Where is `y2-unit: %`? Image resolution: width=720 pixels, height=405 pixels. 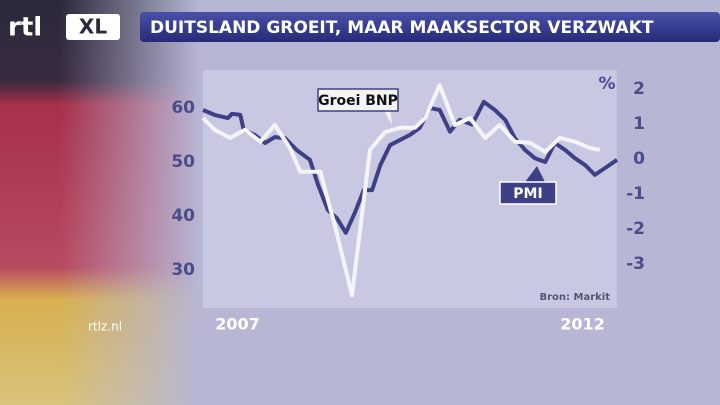
y2-unit: % is located at coordinates (606, 84).